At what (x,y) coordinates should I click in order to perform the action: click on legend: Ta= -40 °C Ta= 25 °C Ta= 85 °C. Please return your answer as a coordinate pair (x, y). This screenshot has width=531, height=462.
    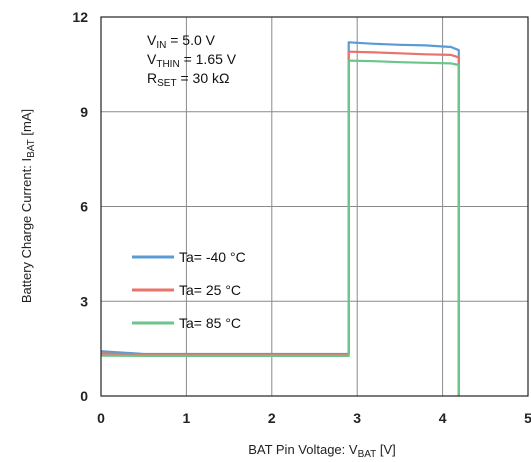
    Looking at the image, I should click on (189, 290).